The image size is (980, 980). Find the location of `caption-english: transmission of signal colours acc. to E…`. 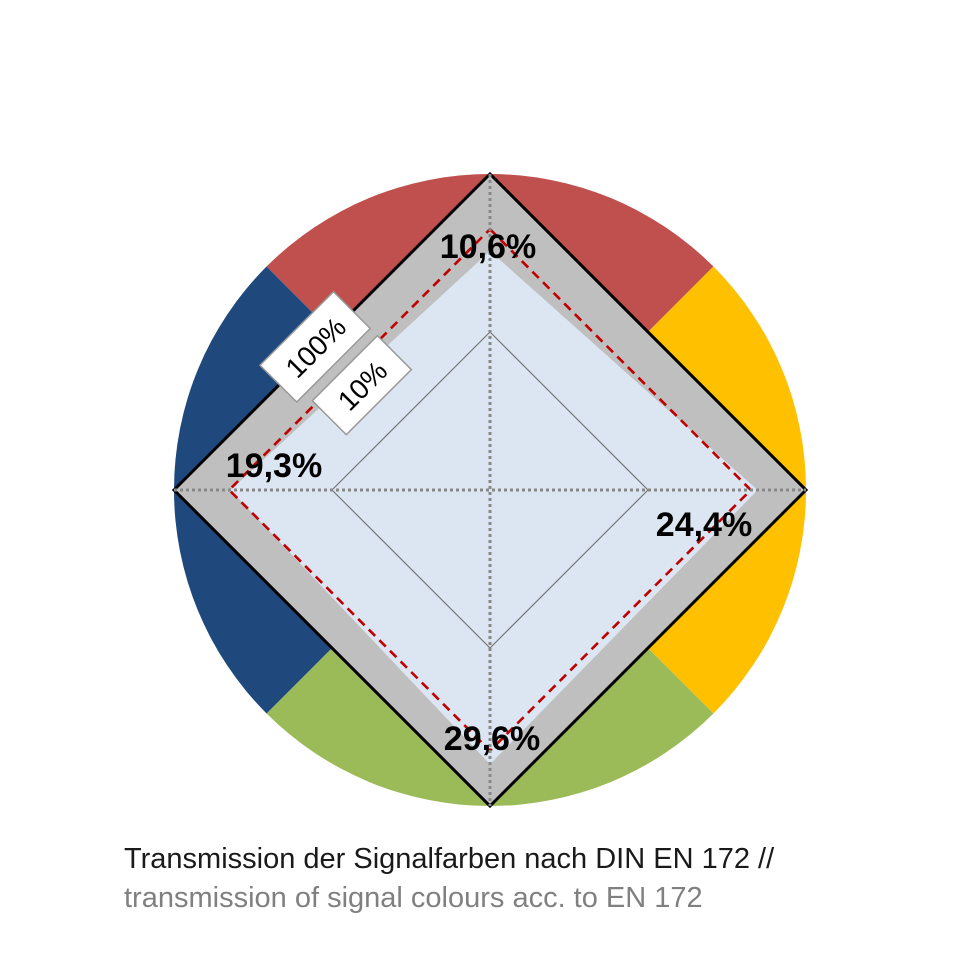

caption-english: transmission of signal colours acc. to E… is located at coordinates (413, 898).